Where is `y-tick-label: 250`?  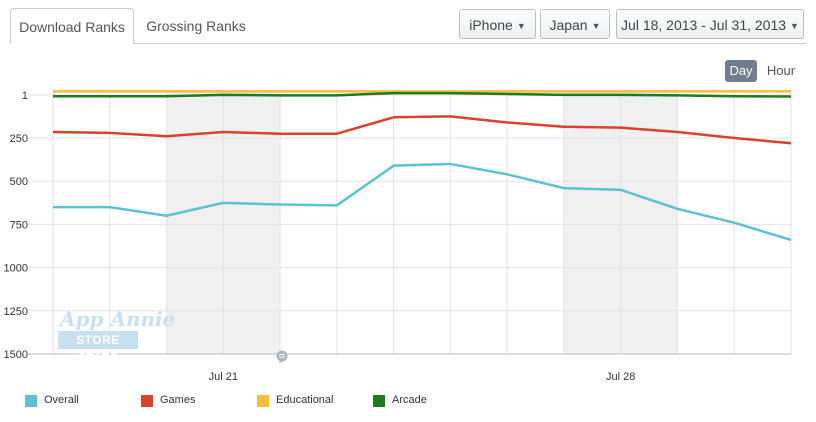
y-tick-label: 250 is located at coordinates (19, 139).